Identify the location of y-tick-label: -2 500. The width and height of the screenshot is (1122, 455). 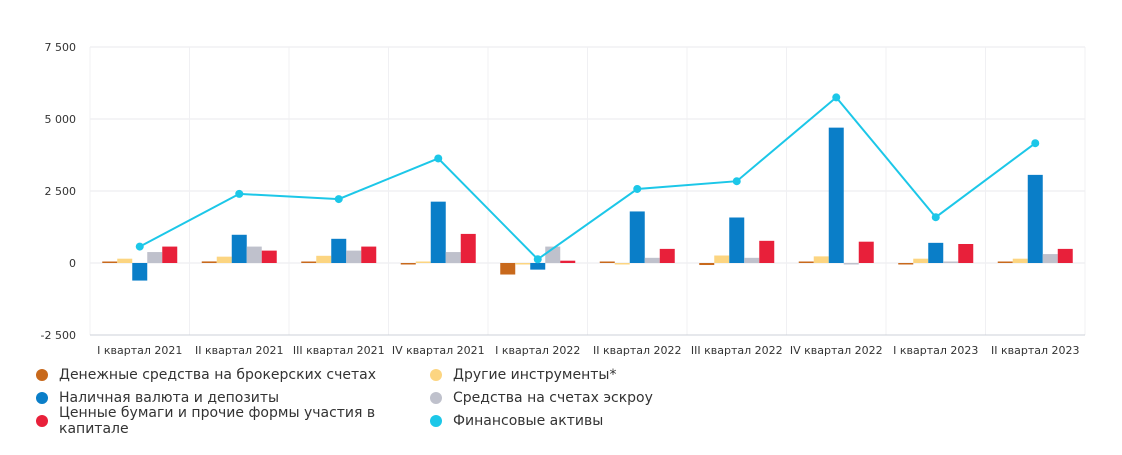
(58, 335).